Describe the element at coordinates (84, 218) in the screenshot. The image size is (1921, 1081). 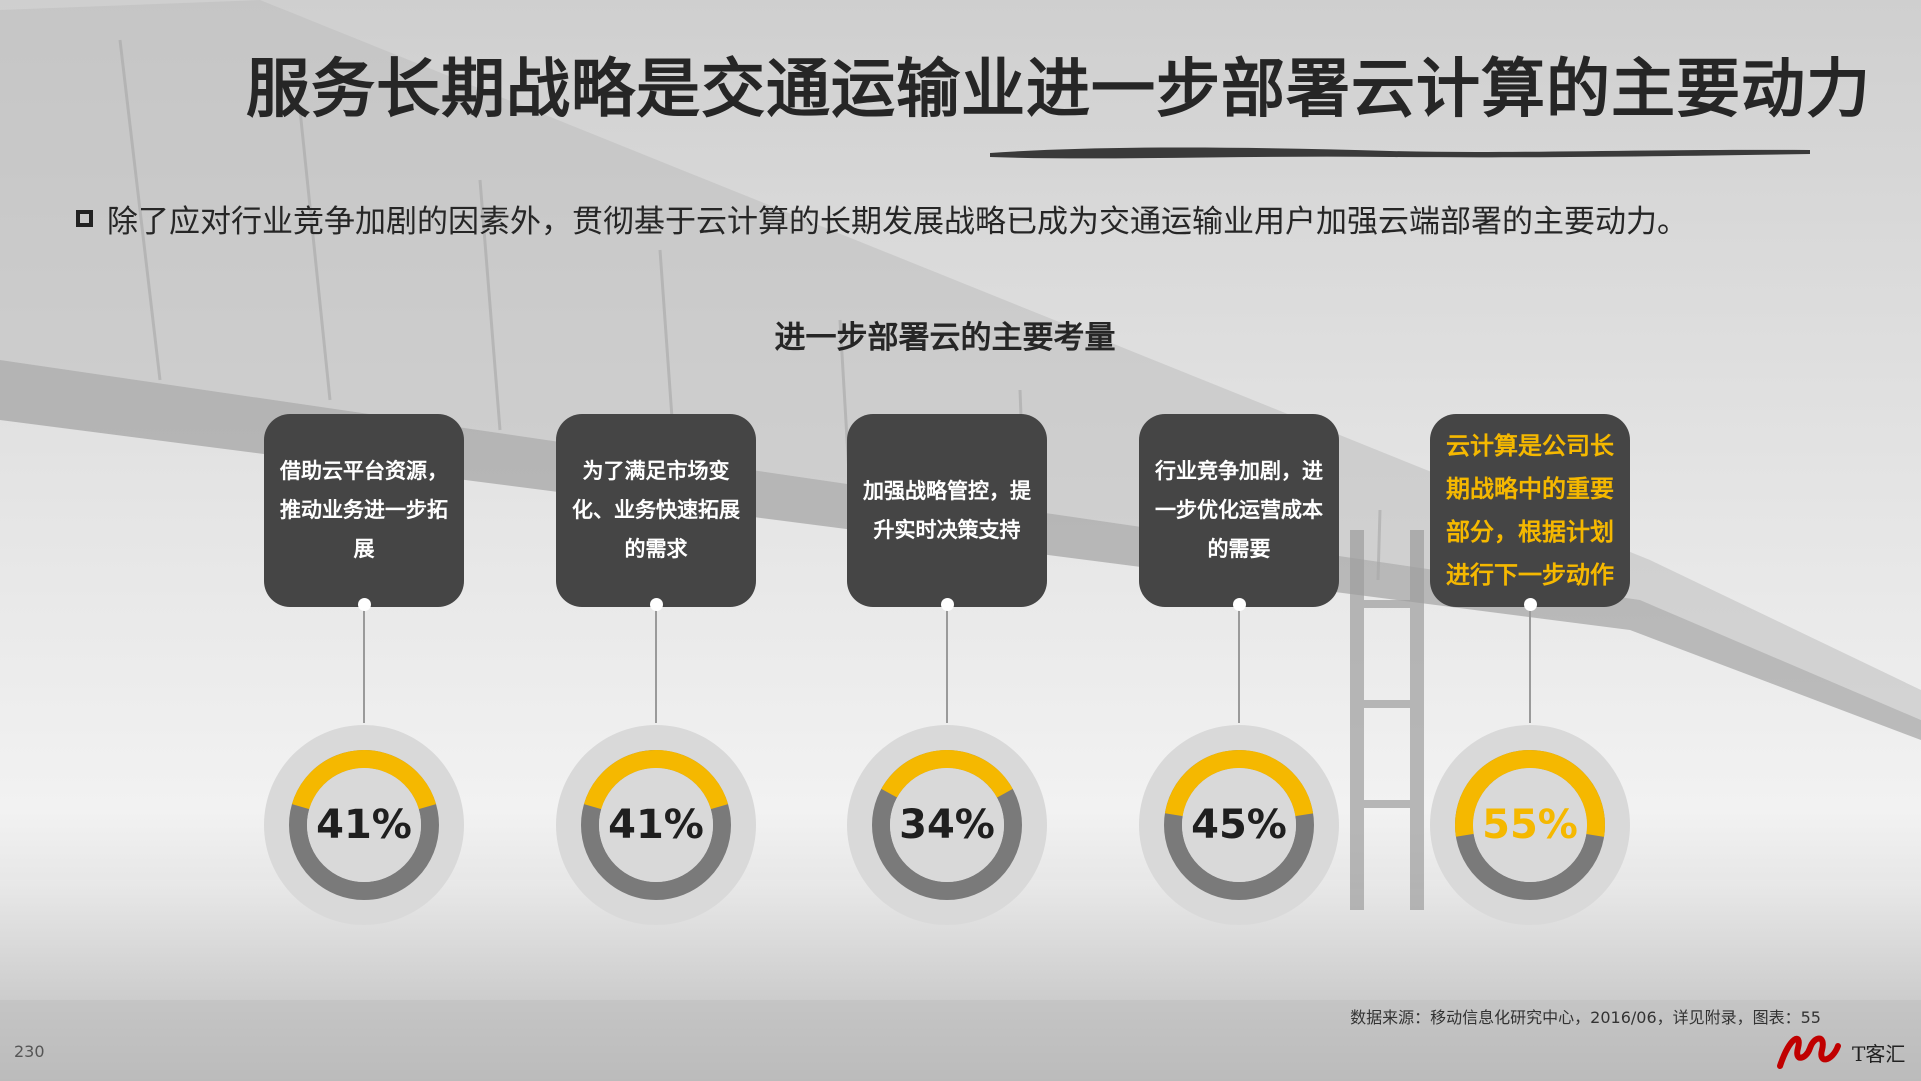
I see `square-bullet-icon` at that location.